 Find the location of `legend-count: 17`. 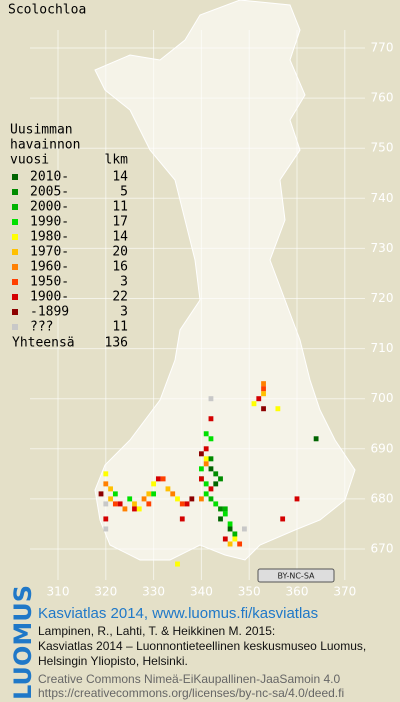

legend-count: 17 is located at coordinates (120, 222).